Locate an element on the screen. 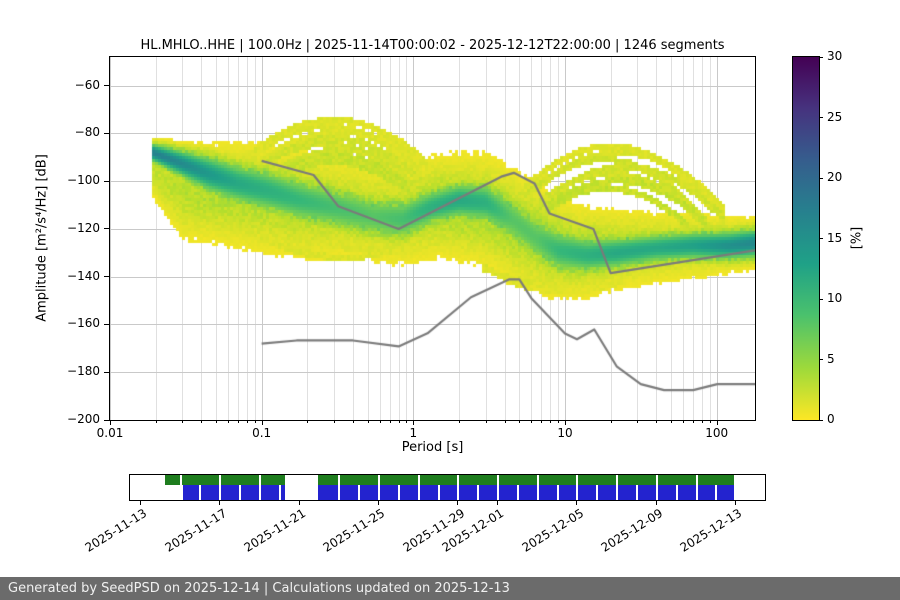 The height and width of the screenshot is (600, 900). availability-timeline is located at coordinates (447, 487).